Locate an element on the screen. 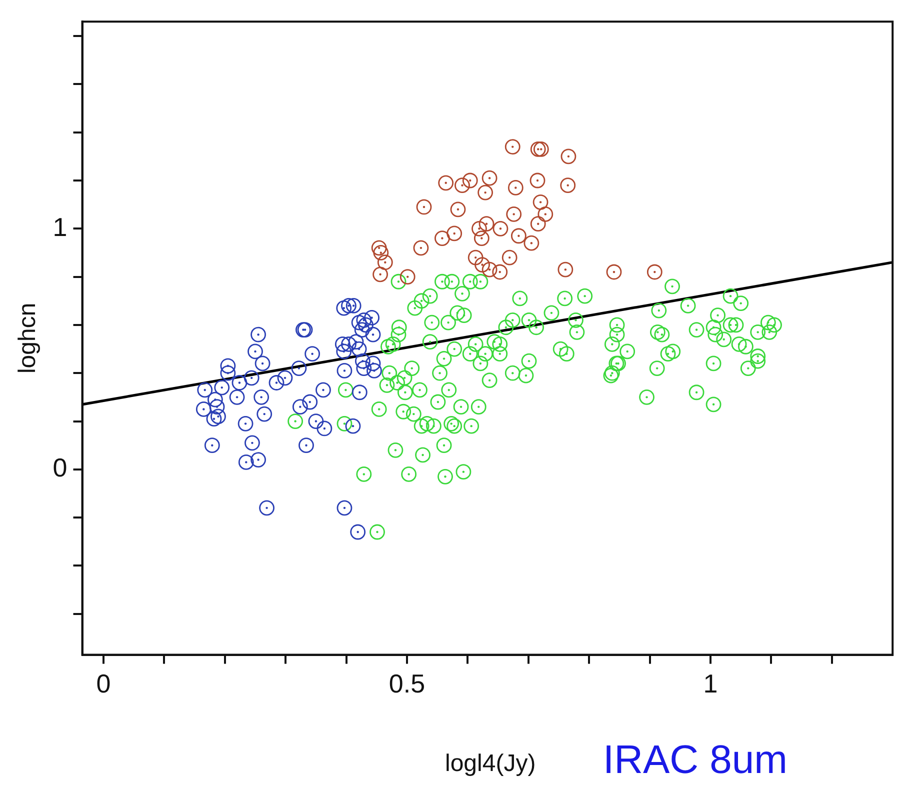 The width and height of the screenshot is (901, 787). text: IRAC 8um is located at coordinates (695, 760).